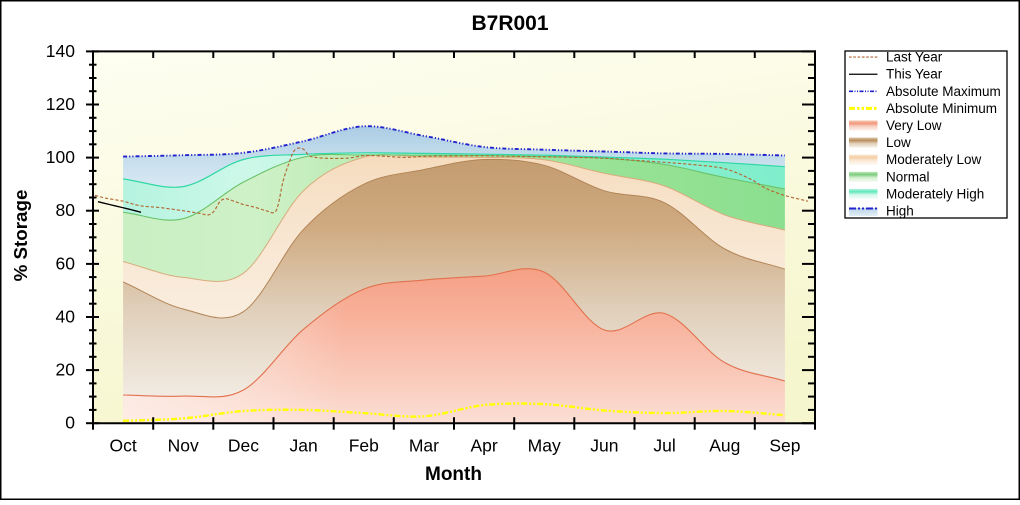  I want to click on svg-text: Oct, so click(122, 445).